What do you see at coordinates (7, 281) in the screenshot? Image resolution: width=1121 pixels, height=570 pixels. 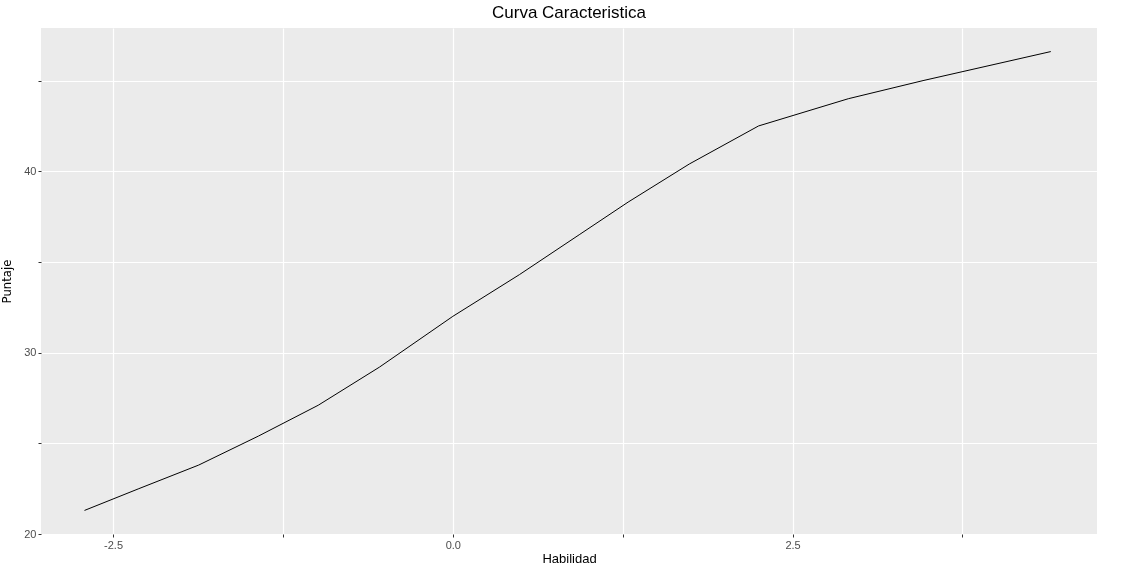 I see `y-axis-title: Puntaje` at bounding box center [7, 281].